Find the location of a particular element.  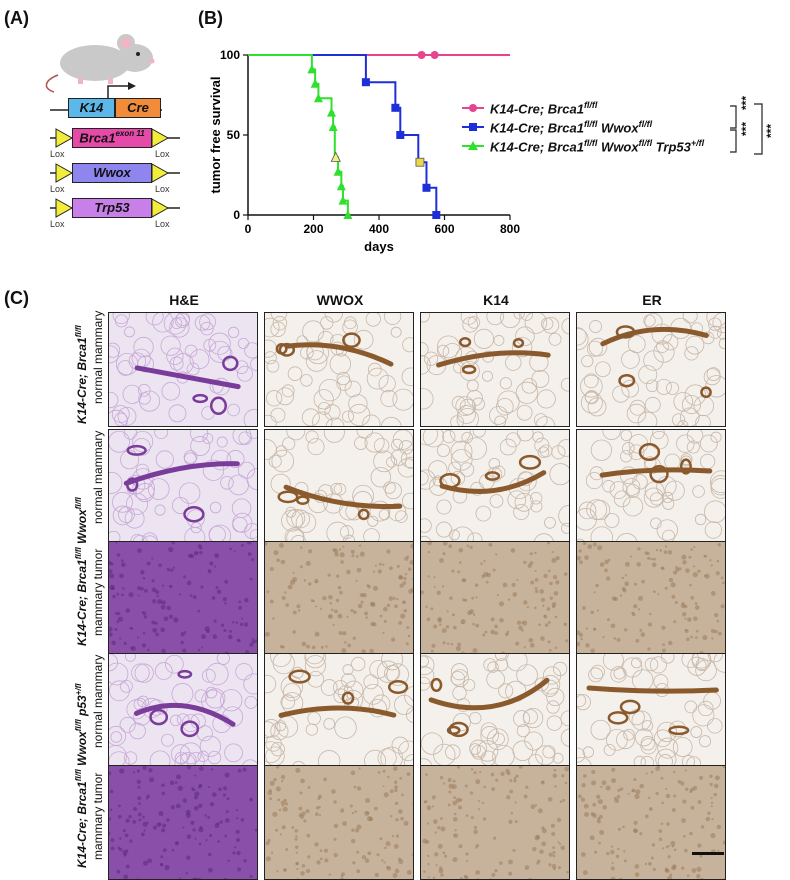

panel-b-letter: (B) is located at coordinates (210, 18).